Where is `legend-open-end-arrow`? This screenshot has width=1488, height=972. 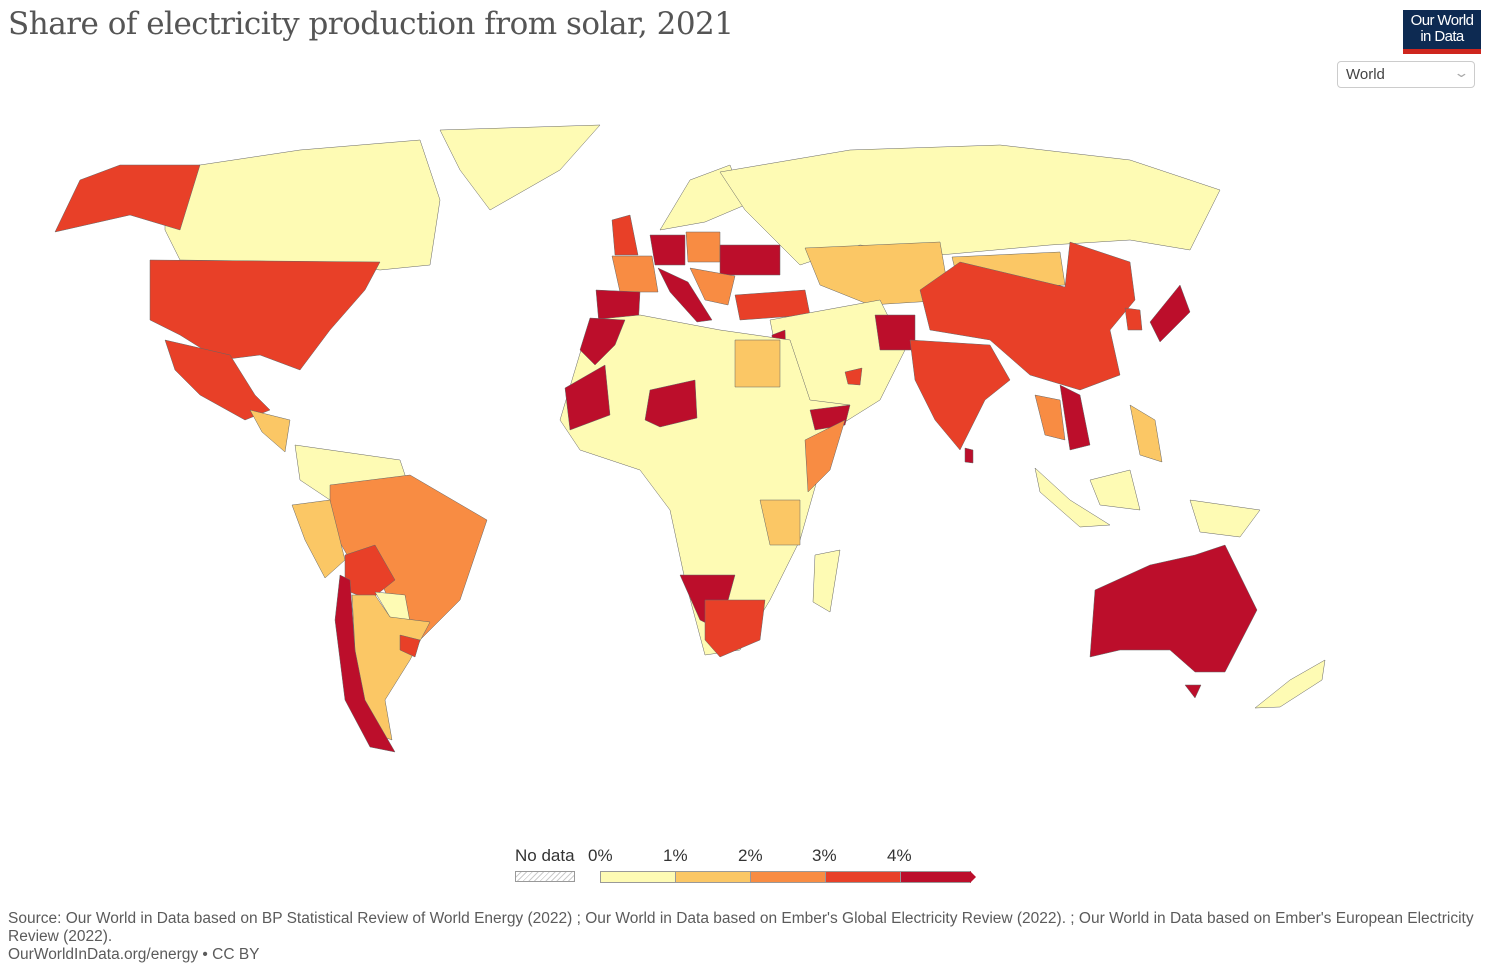 legend-open-end-arrow is located at coordinates (973, 877).